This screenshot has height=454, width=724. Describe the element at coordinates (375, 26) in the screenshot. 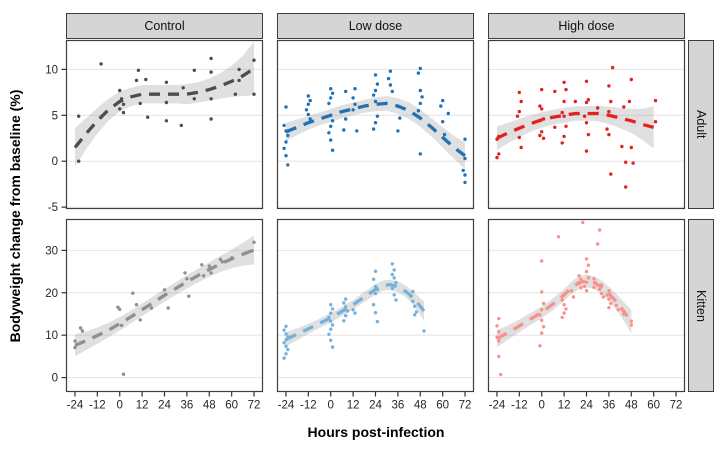

I see `facet-strip-low-dose: Low dose` at that location.